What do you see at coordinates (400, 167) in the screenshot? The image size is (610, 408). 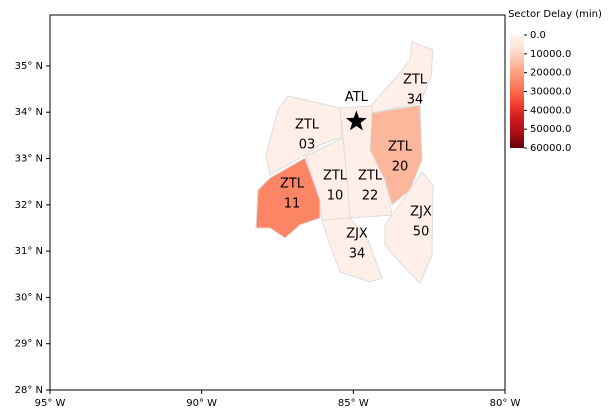 I see `sector-number: 20` at bounding box center [400, 167].